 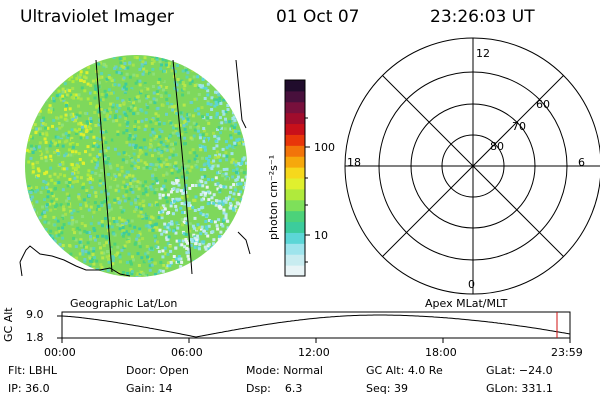 What do you see at coordinates (318, 17) in the screenshot?
I see `date-label: 01 Oct 07` at bounding box center [318, 17].